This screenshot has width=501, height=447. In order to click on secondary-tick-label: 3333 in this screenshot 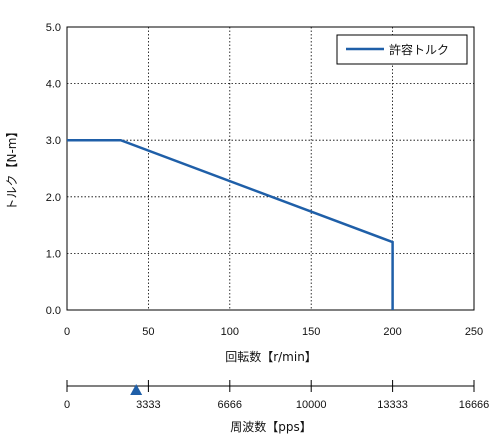, I will do `click(148, 405)`.